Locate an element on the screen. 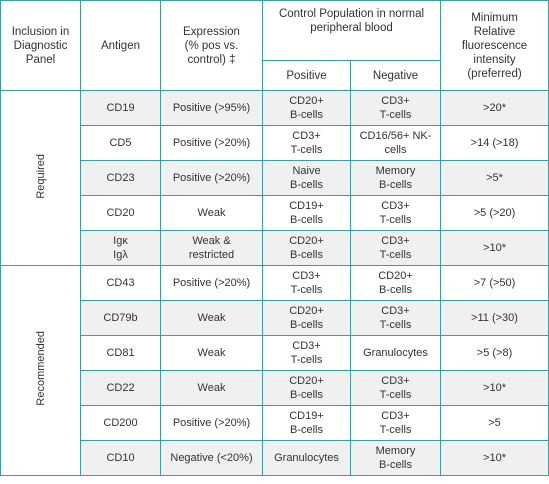  table-cell: Negative (<20%) is located at coordinates (211, 458).